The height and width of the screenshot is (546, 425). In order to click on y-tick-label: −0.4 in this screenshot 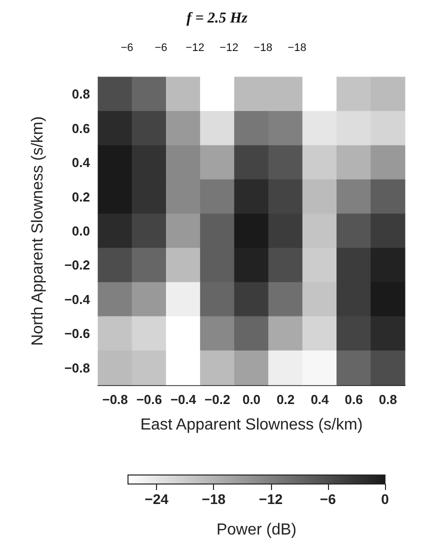, I will do `click(77, 299)`.